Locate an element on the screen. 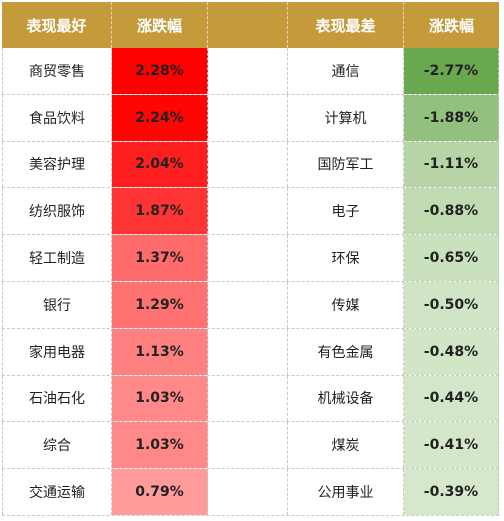 Image resolution: width=504 pixels, height=521 pixels. table-row: 美容护理 2.04% 国防军工 -1.11% is located at coordinates (250, 165).